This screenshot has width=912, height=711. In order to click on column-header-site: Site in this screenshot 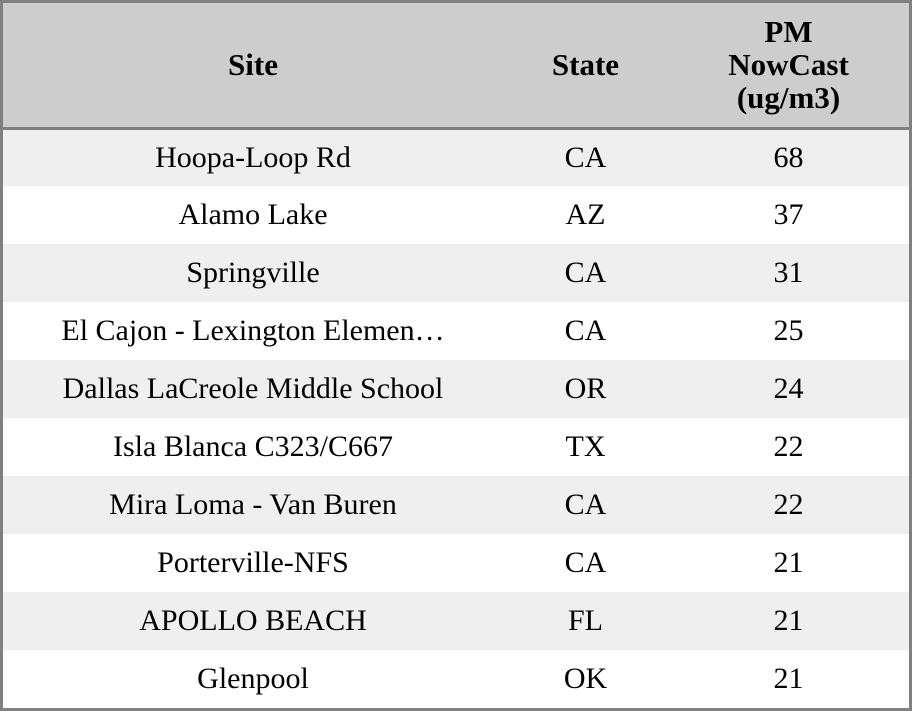, I will do `click(253, 66)`.